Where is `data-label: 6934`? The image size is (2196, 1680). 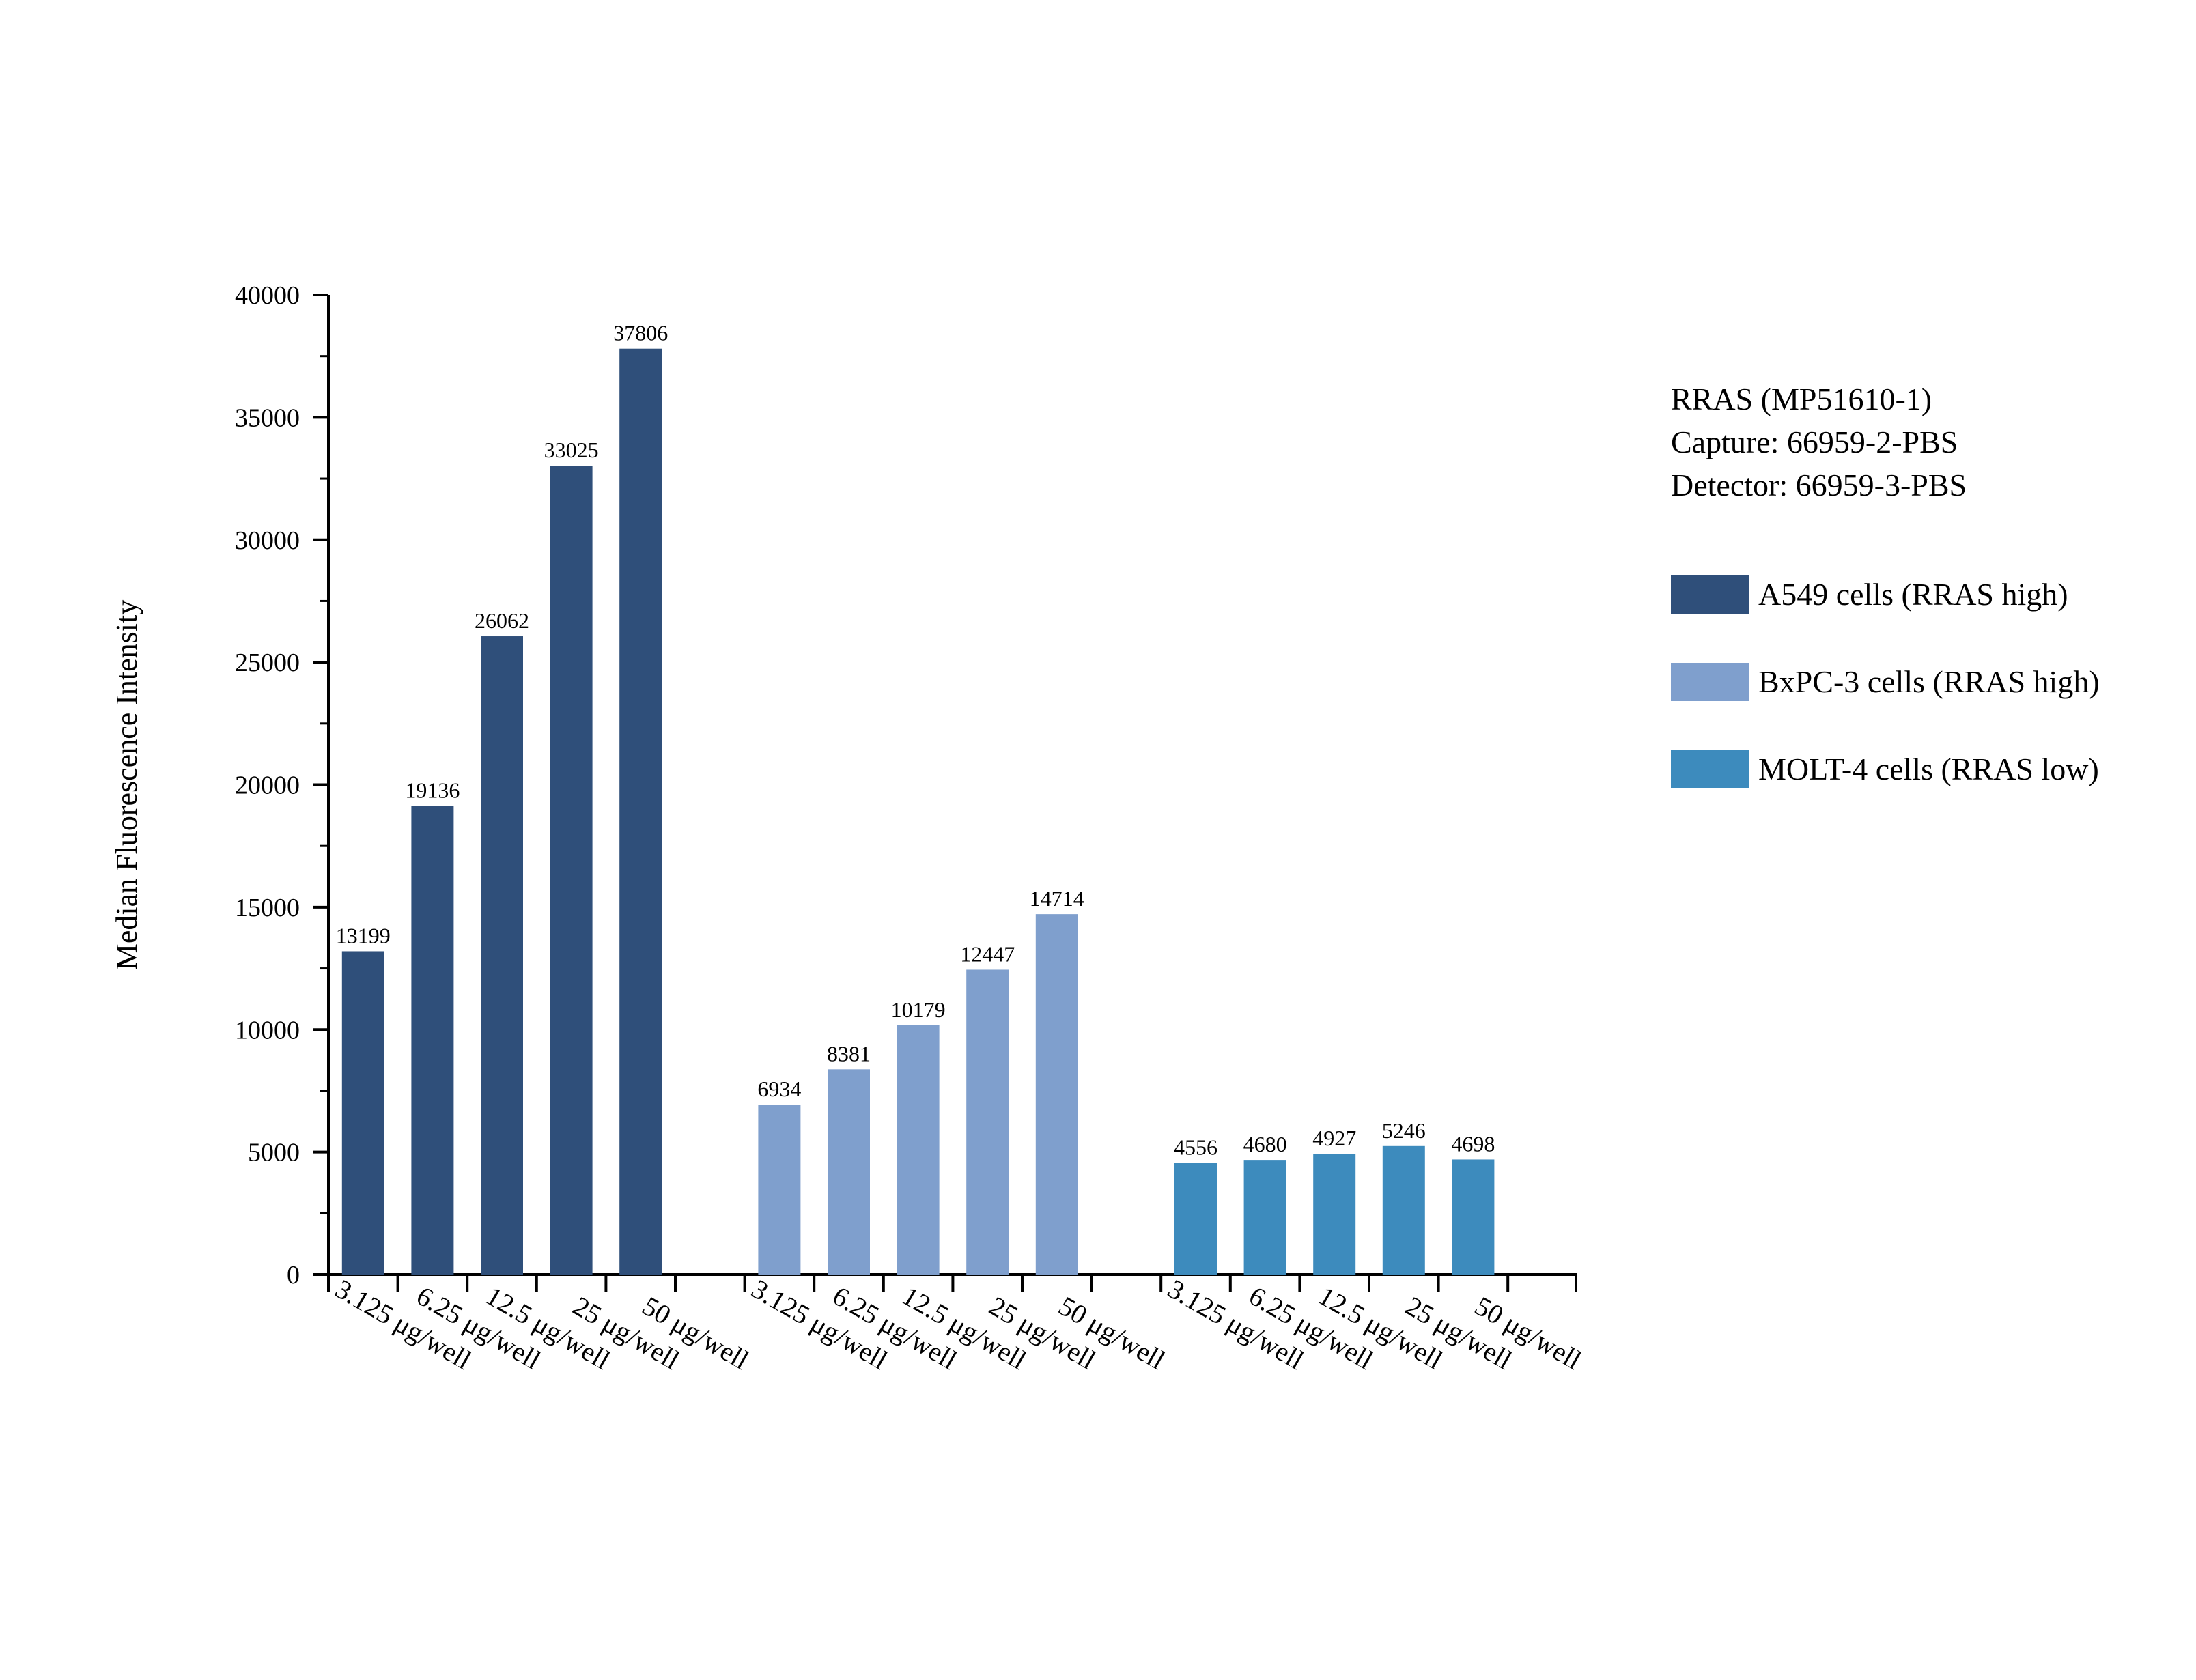
data-label: 6934 is located at coordinates (779, 1089).